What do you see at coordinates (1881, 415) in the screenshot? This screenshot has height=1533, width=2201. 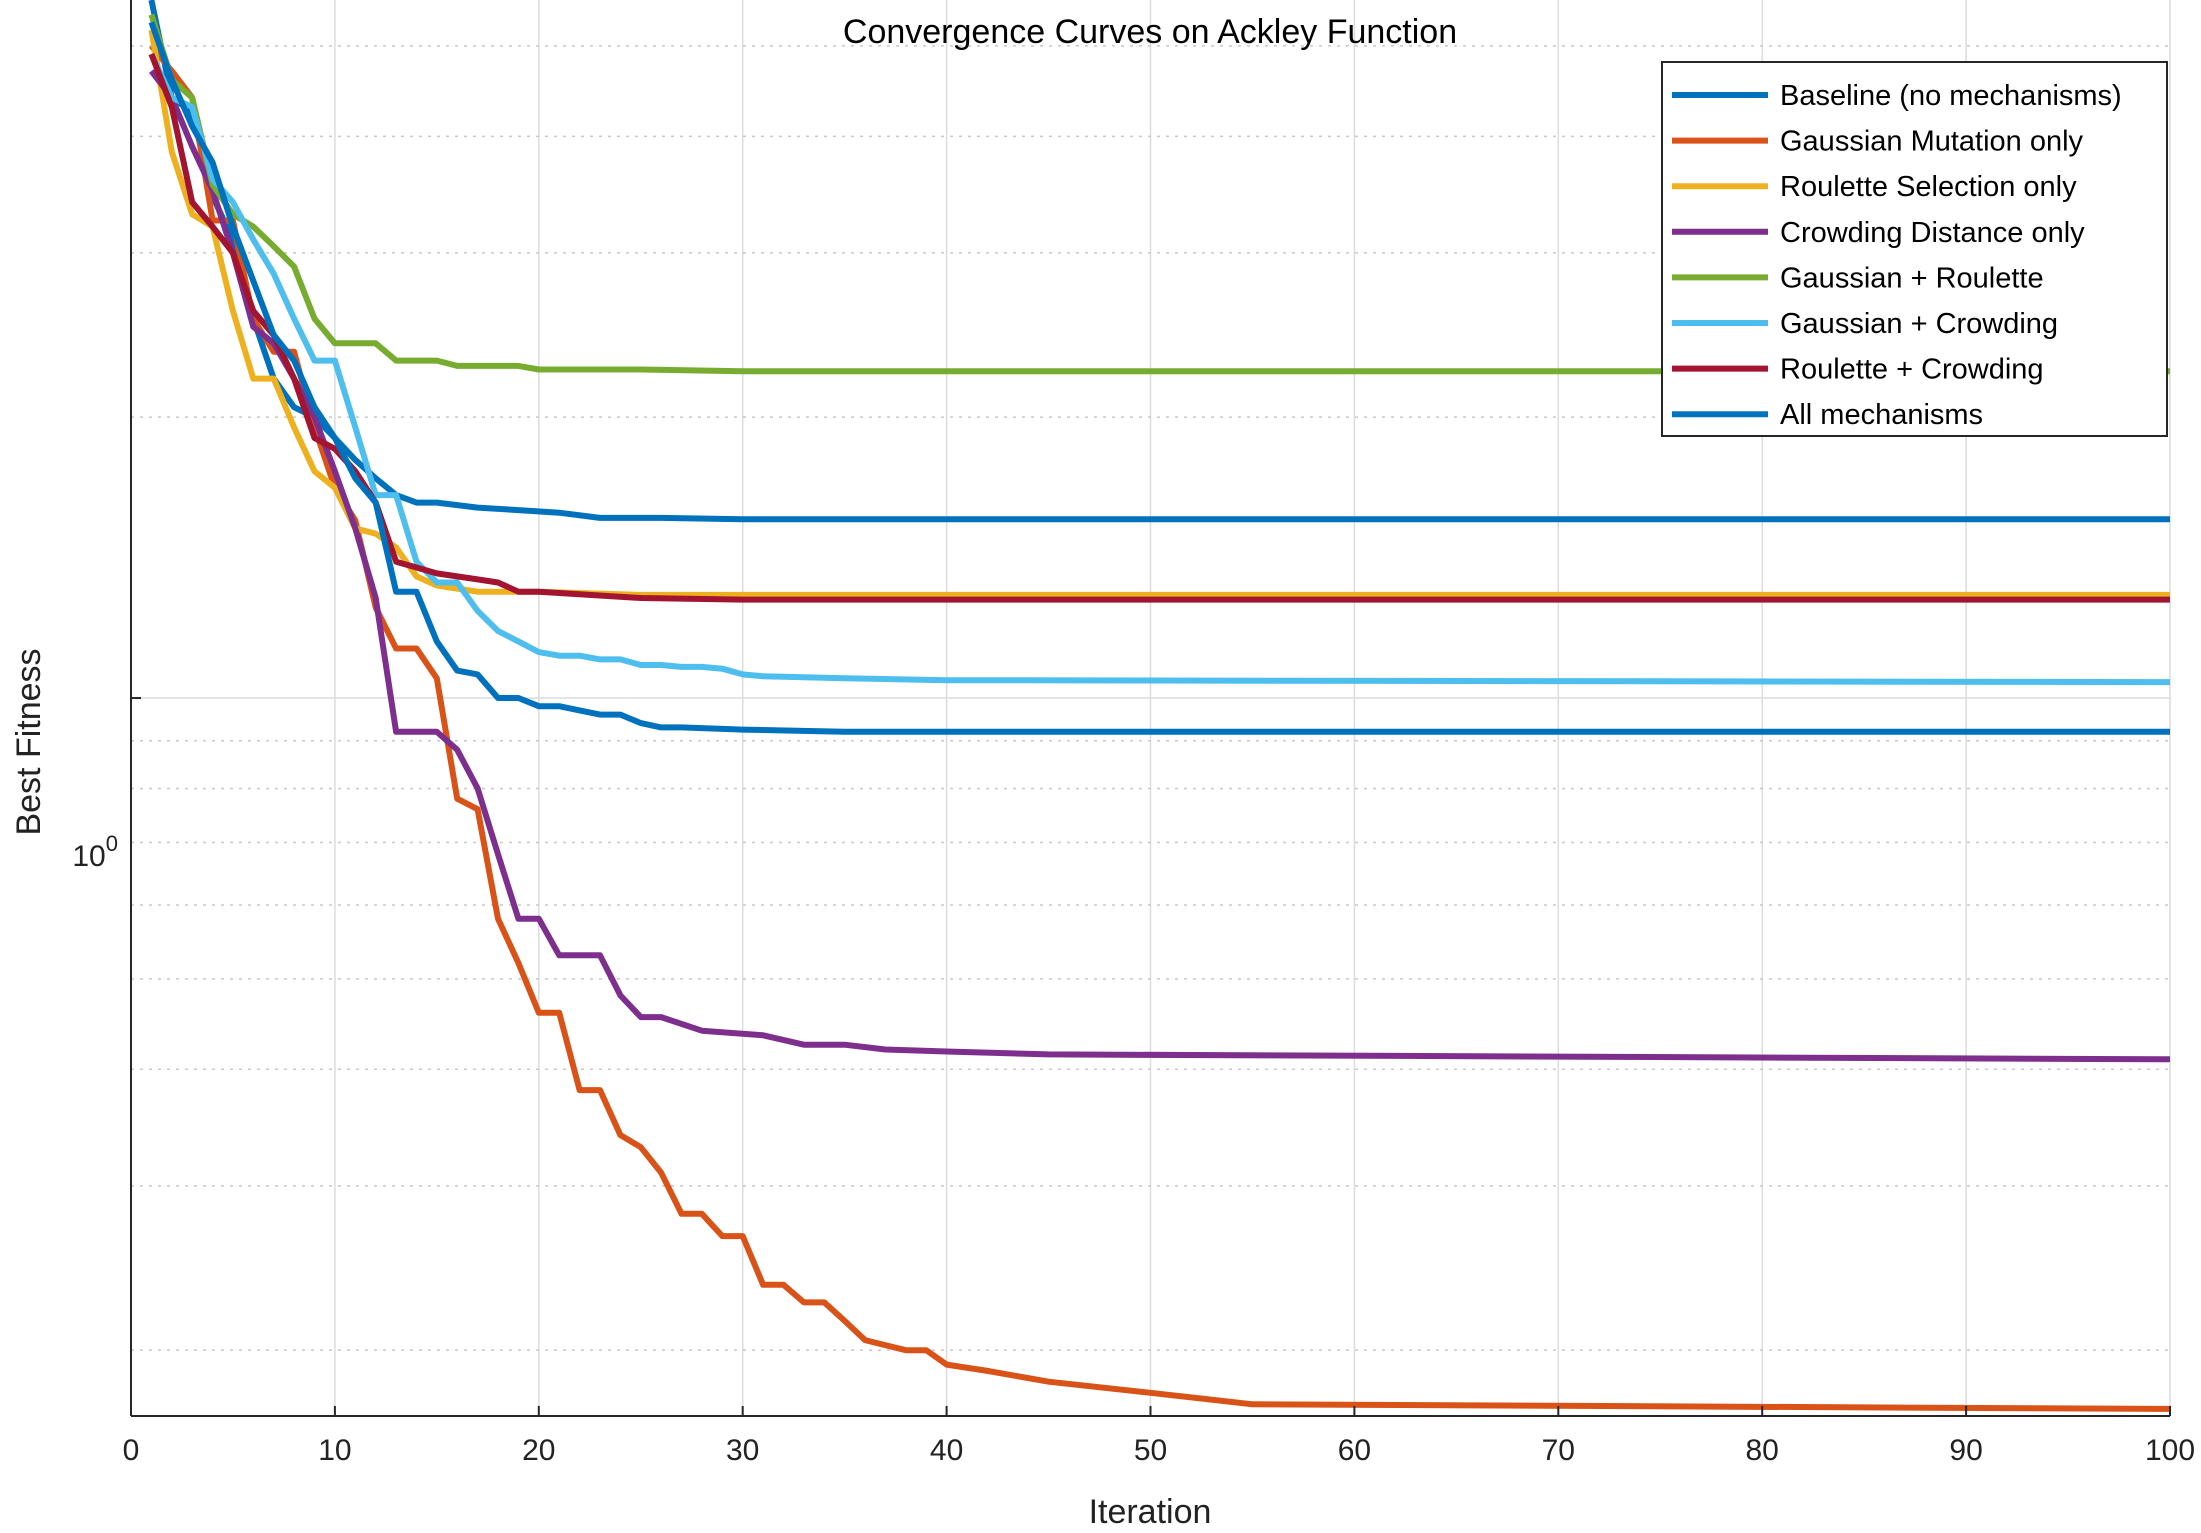 I see `legend-label-8: All mechanisms` at bounding box center [1881, 415].